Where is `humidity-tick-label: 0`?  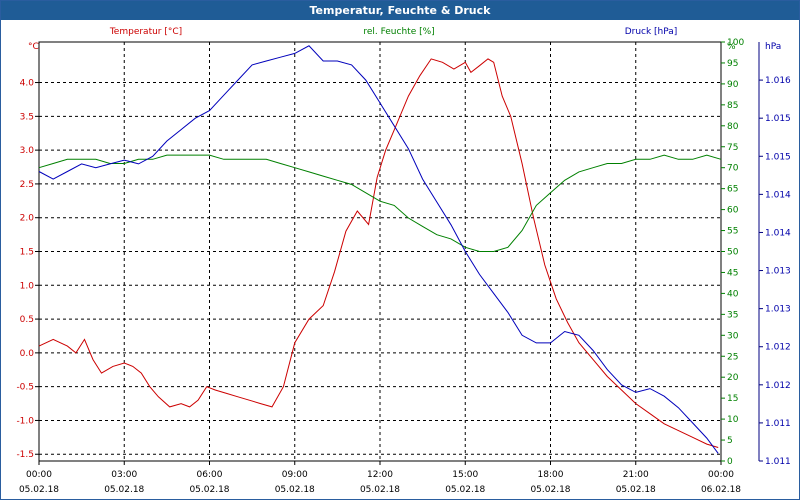 humidity-tick-label: 0 is located at coordinates (730, 462).